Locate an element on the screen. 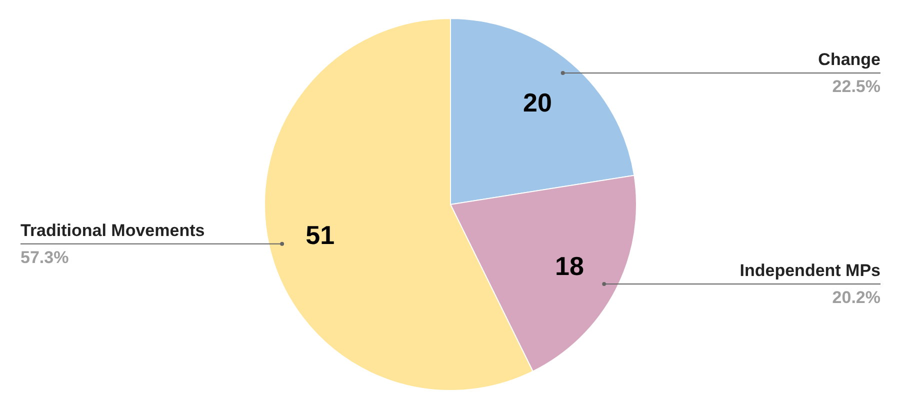 The image size is (900, 409). slice-label: Change is located at coordinates (849, 59).